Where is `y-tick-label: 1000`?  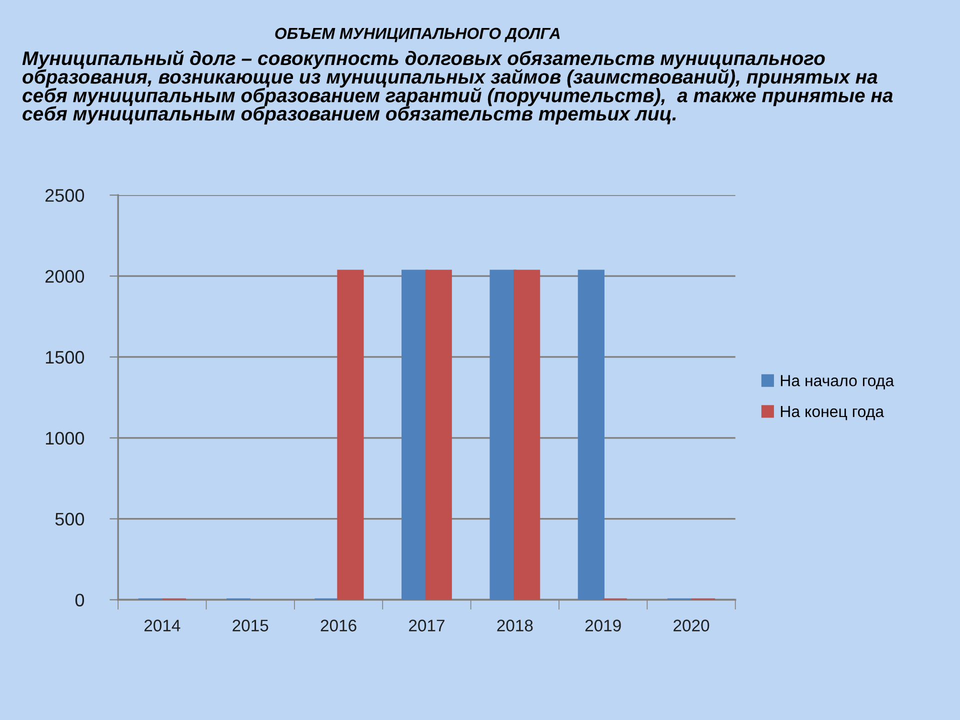
y-tick-label: 1000 is located at coordinates (65, 438).